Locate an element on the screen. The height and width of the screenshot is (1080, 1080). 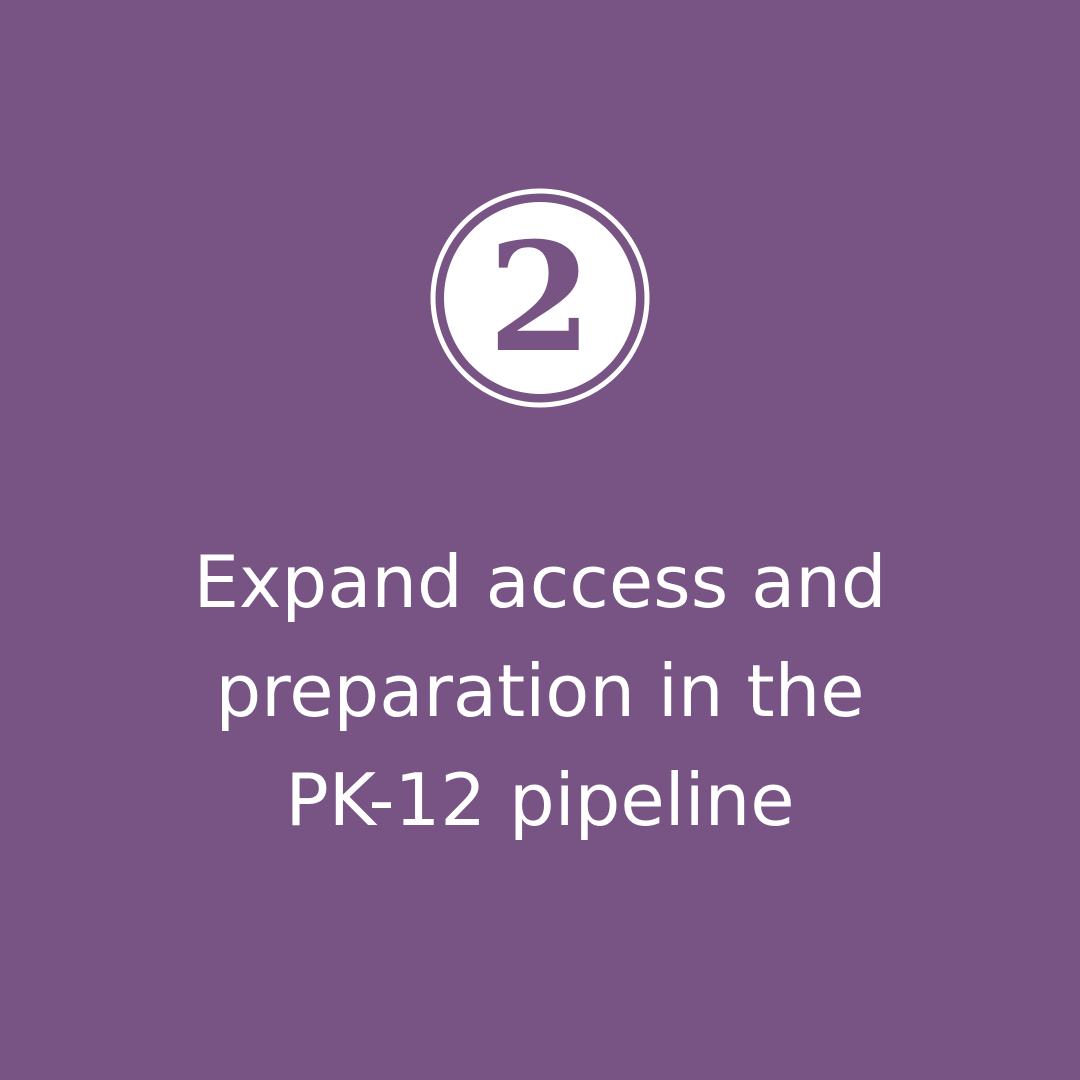
headline-line-2: preparation in the is located at coordinates (540, 691).